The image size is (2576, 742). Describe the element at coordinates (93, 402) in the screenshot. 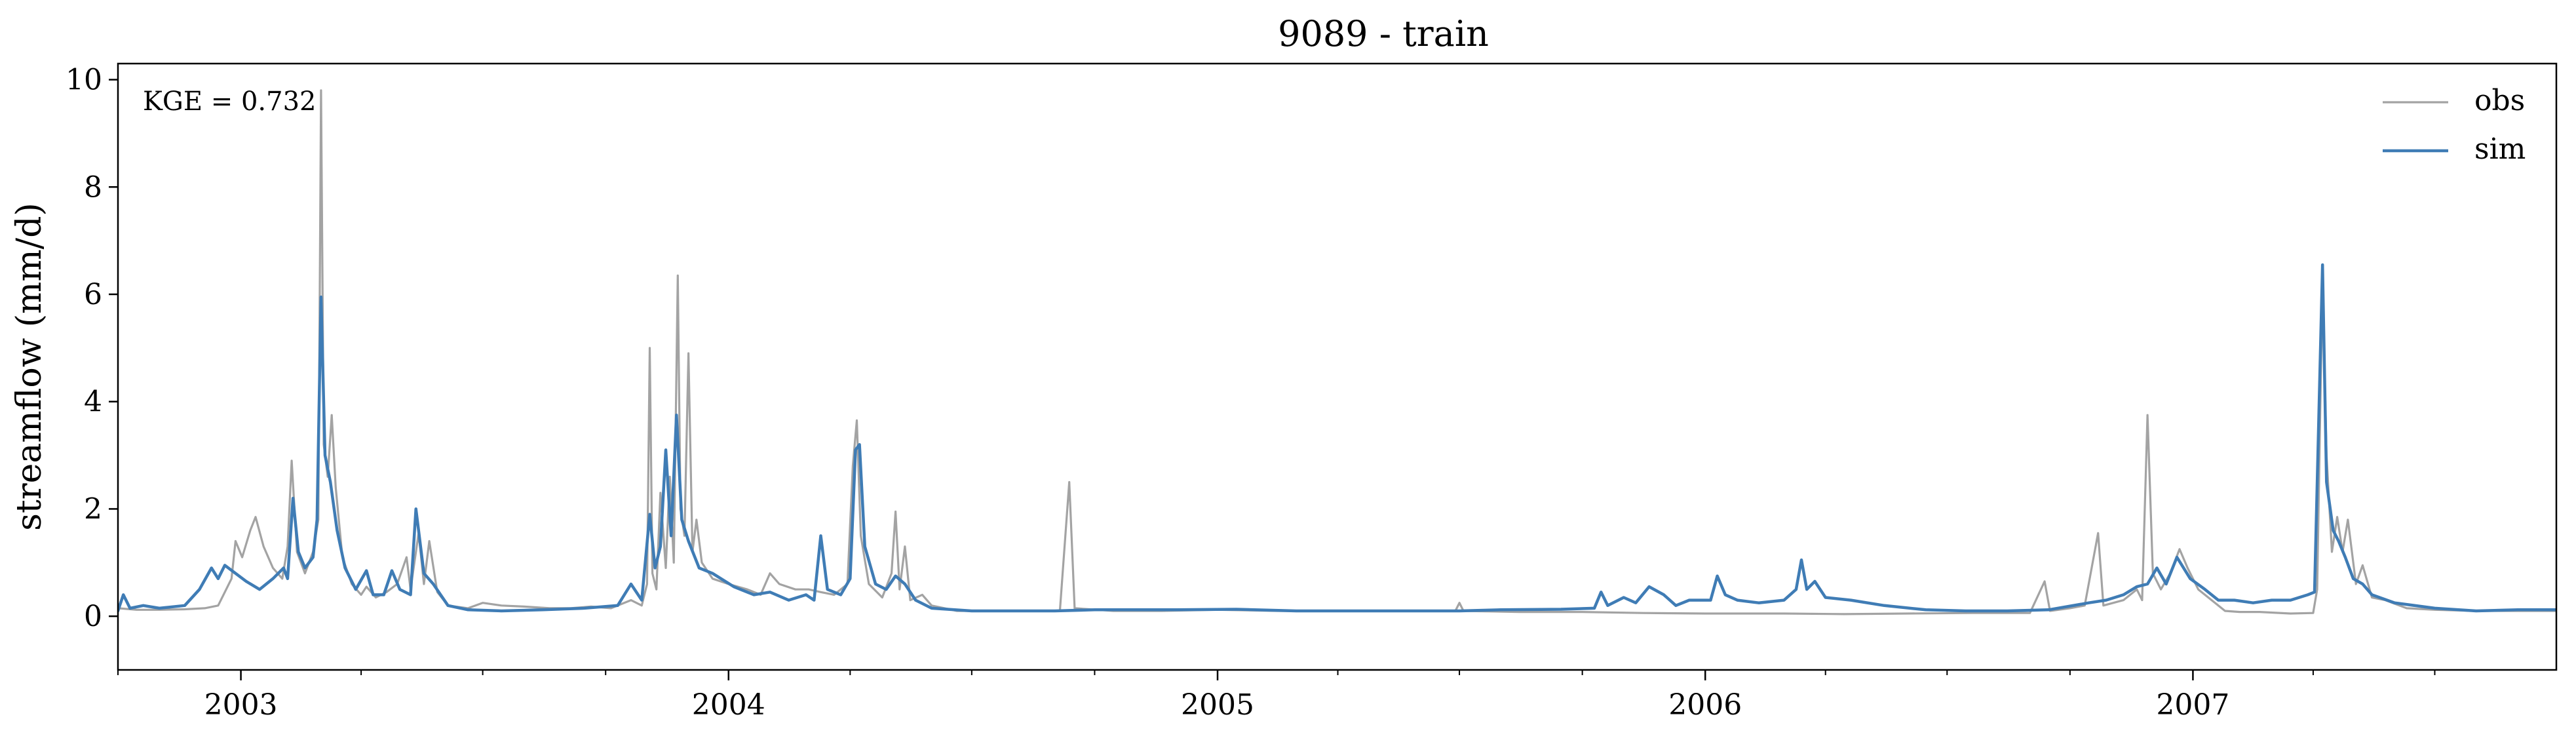

I see `y-tick-label: 4` at that location.